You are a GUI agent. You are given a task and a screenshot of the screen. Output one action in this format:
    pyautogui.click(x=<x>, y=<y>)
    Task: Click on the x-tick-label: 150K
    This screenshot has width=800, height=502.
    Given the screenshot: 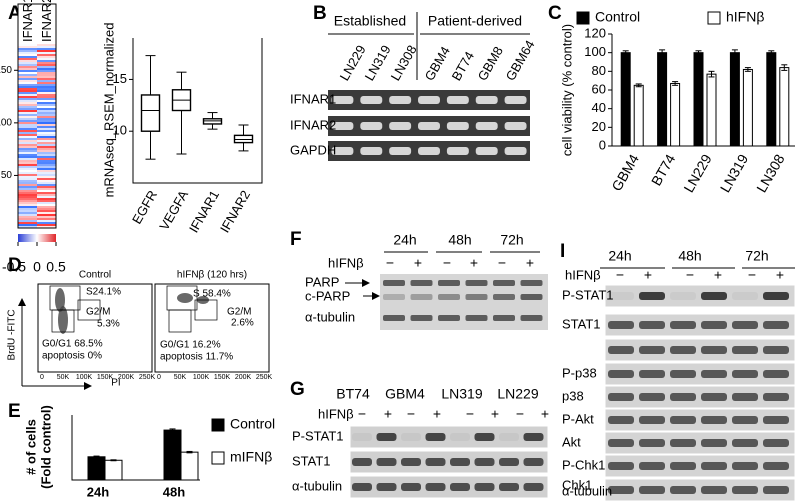 What is the action you would take?
    pyautogui.click(x=105, y=377)
    